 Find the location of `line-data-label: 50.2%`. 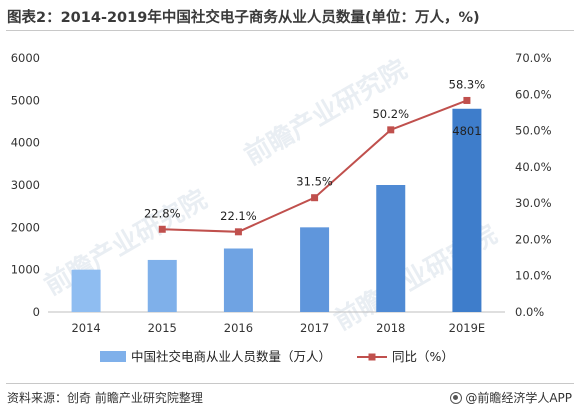

line-data-label: 50.2% is located at coordinates (390, 114).